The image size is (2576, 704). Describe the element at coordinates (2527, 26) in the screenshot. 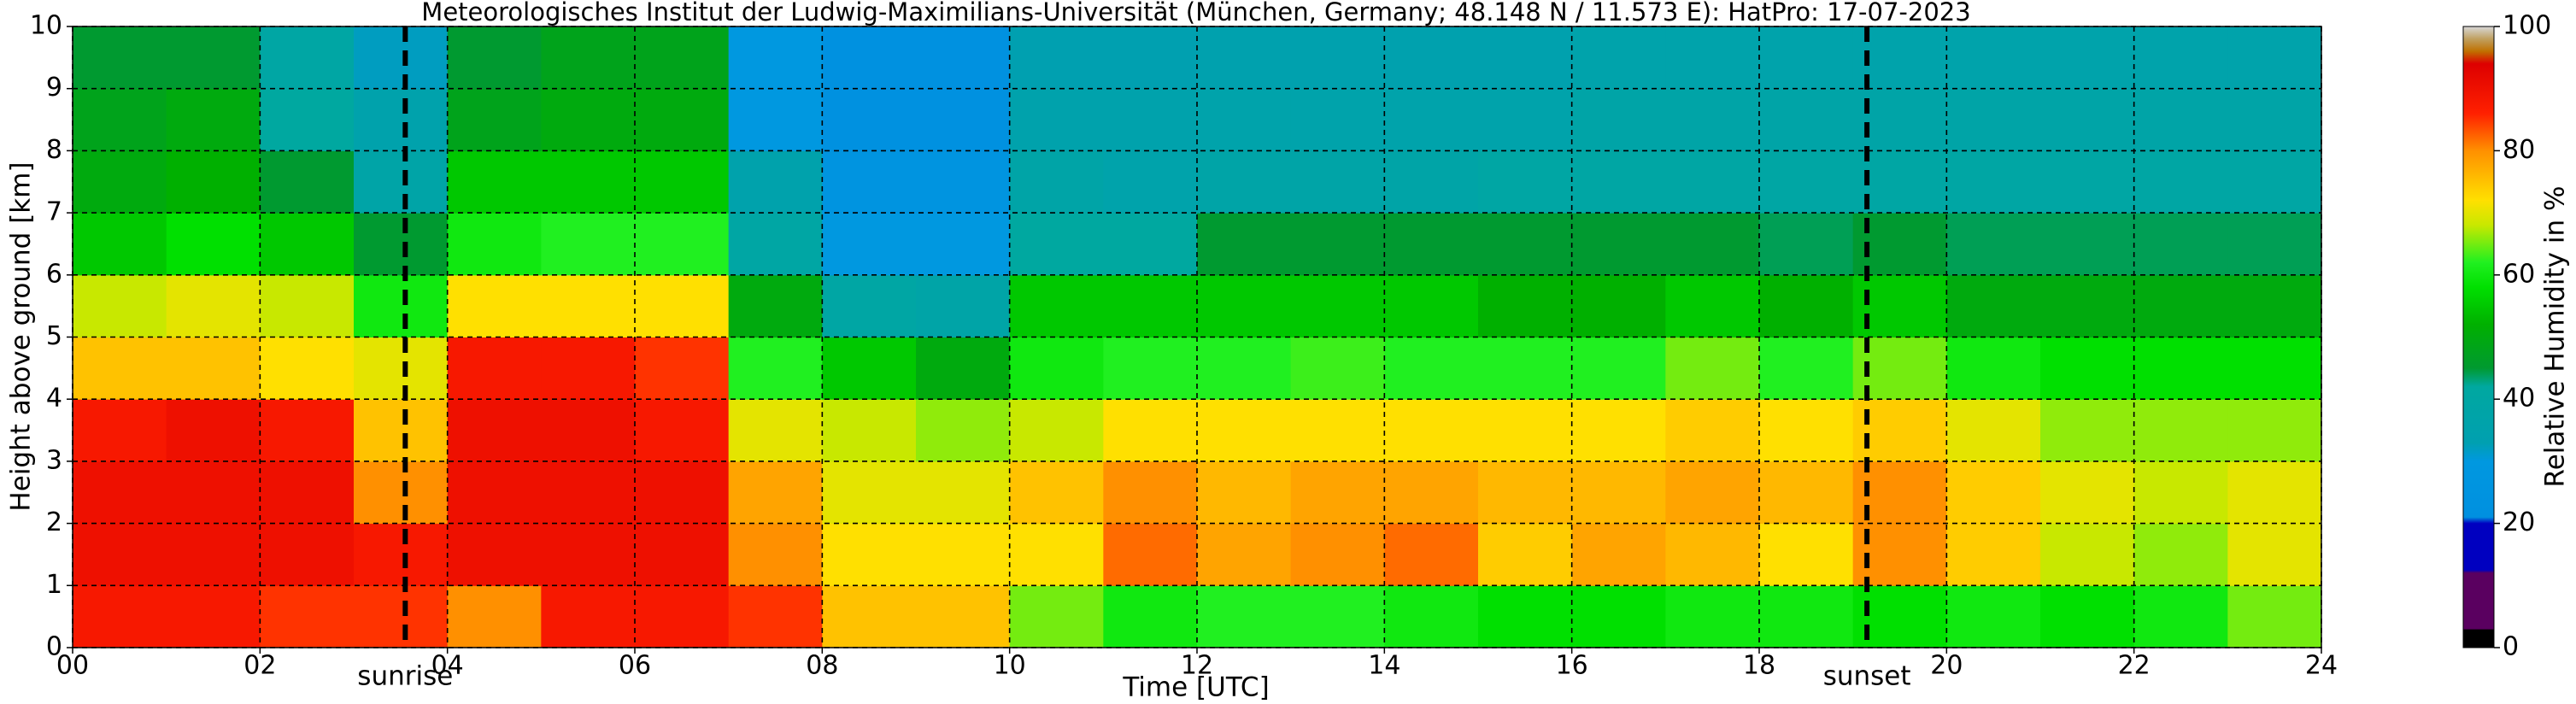

I see `colorbar-tick-label: 100` at that location.